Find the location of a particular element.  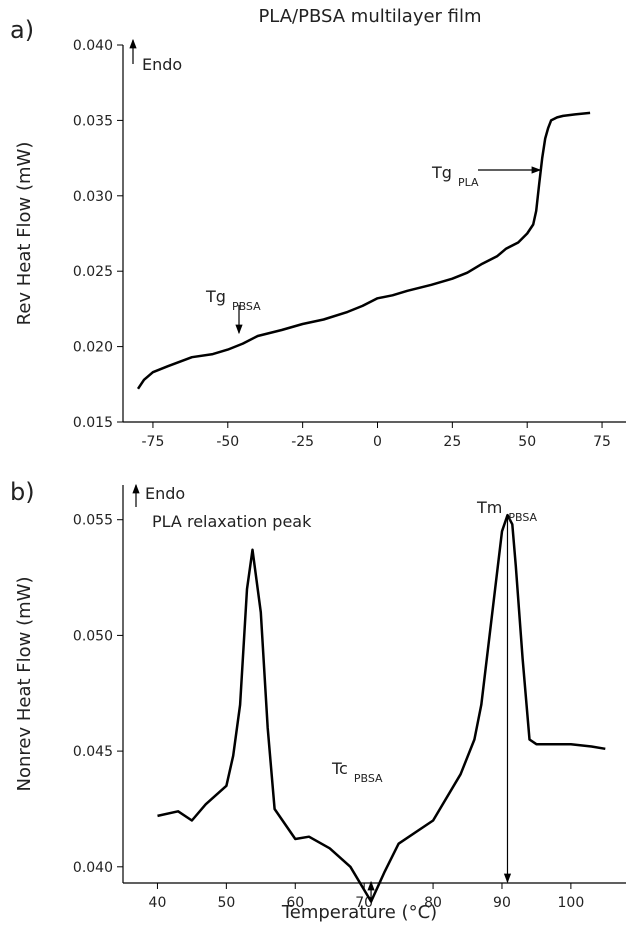

annotation: Tm PBSA is located at coordinates (507, 511).